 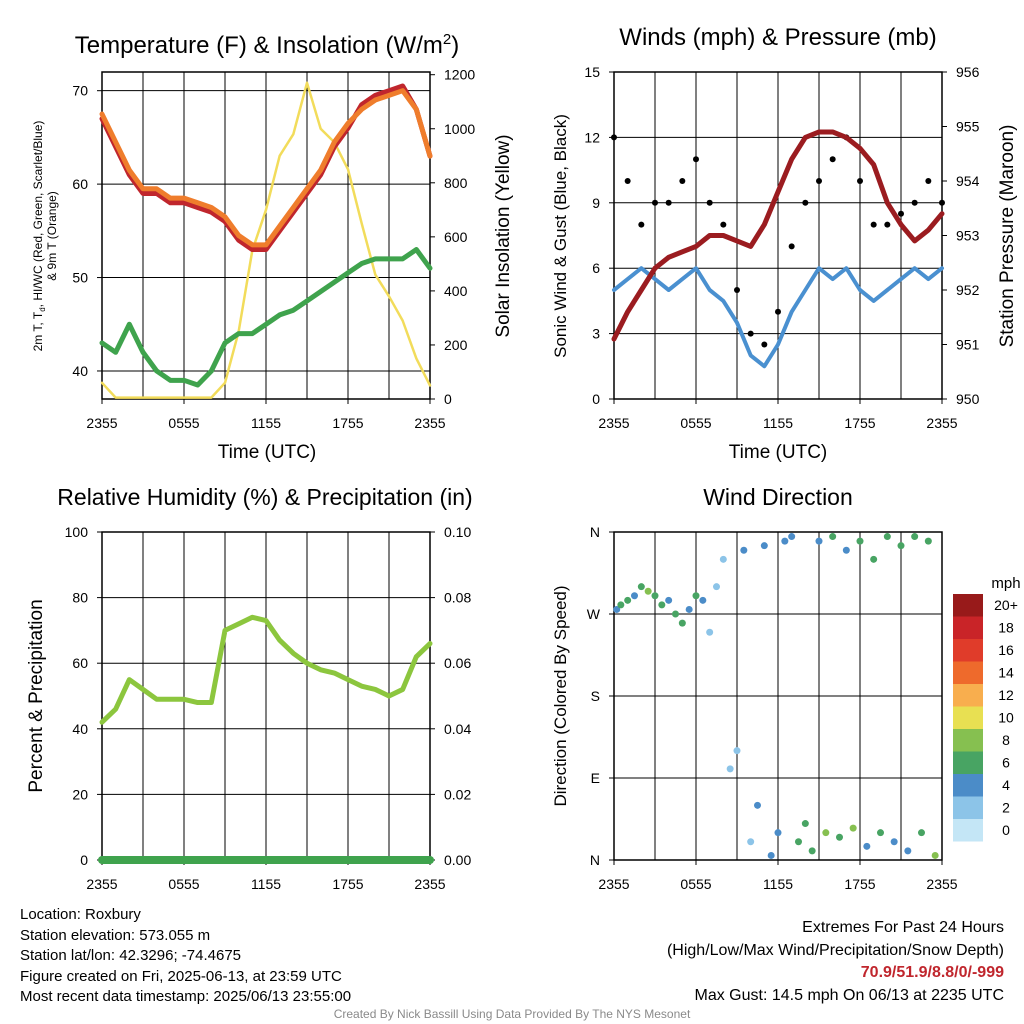 I want to click on y-tick-label: W, so click(x=594, y=614).